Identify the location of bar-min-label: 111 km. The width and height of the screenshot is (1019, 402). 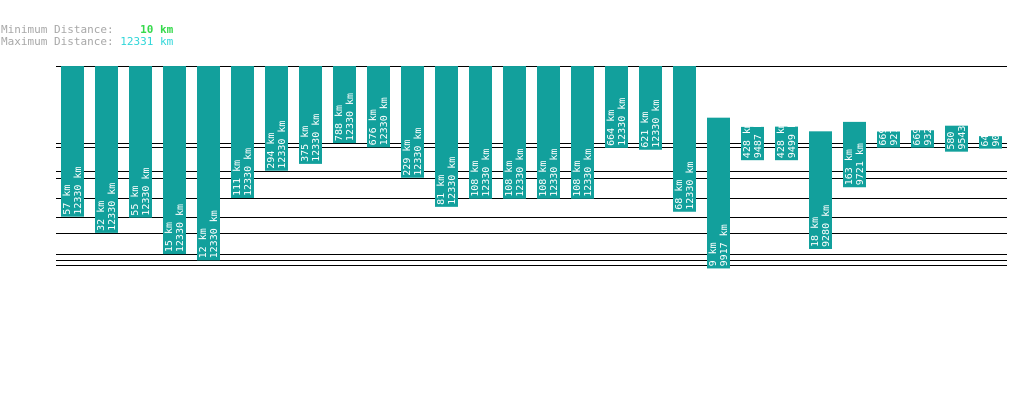
(237, 178).